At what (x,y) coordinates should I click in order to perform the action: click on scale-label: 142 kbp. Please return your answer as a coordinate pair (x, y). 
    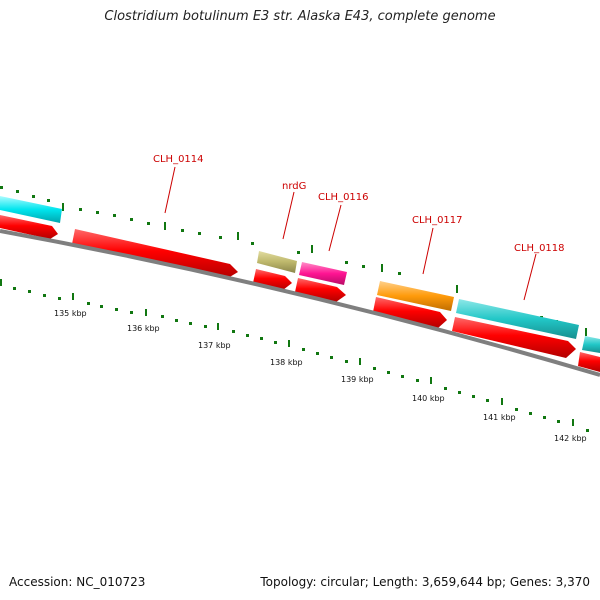
    Looking at the image, I should click on (570, 438).